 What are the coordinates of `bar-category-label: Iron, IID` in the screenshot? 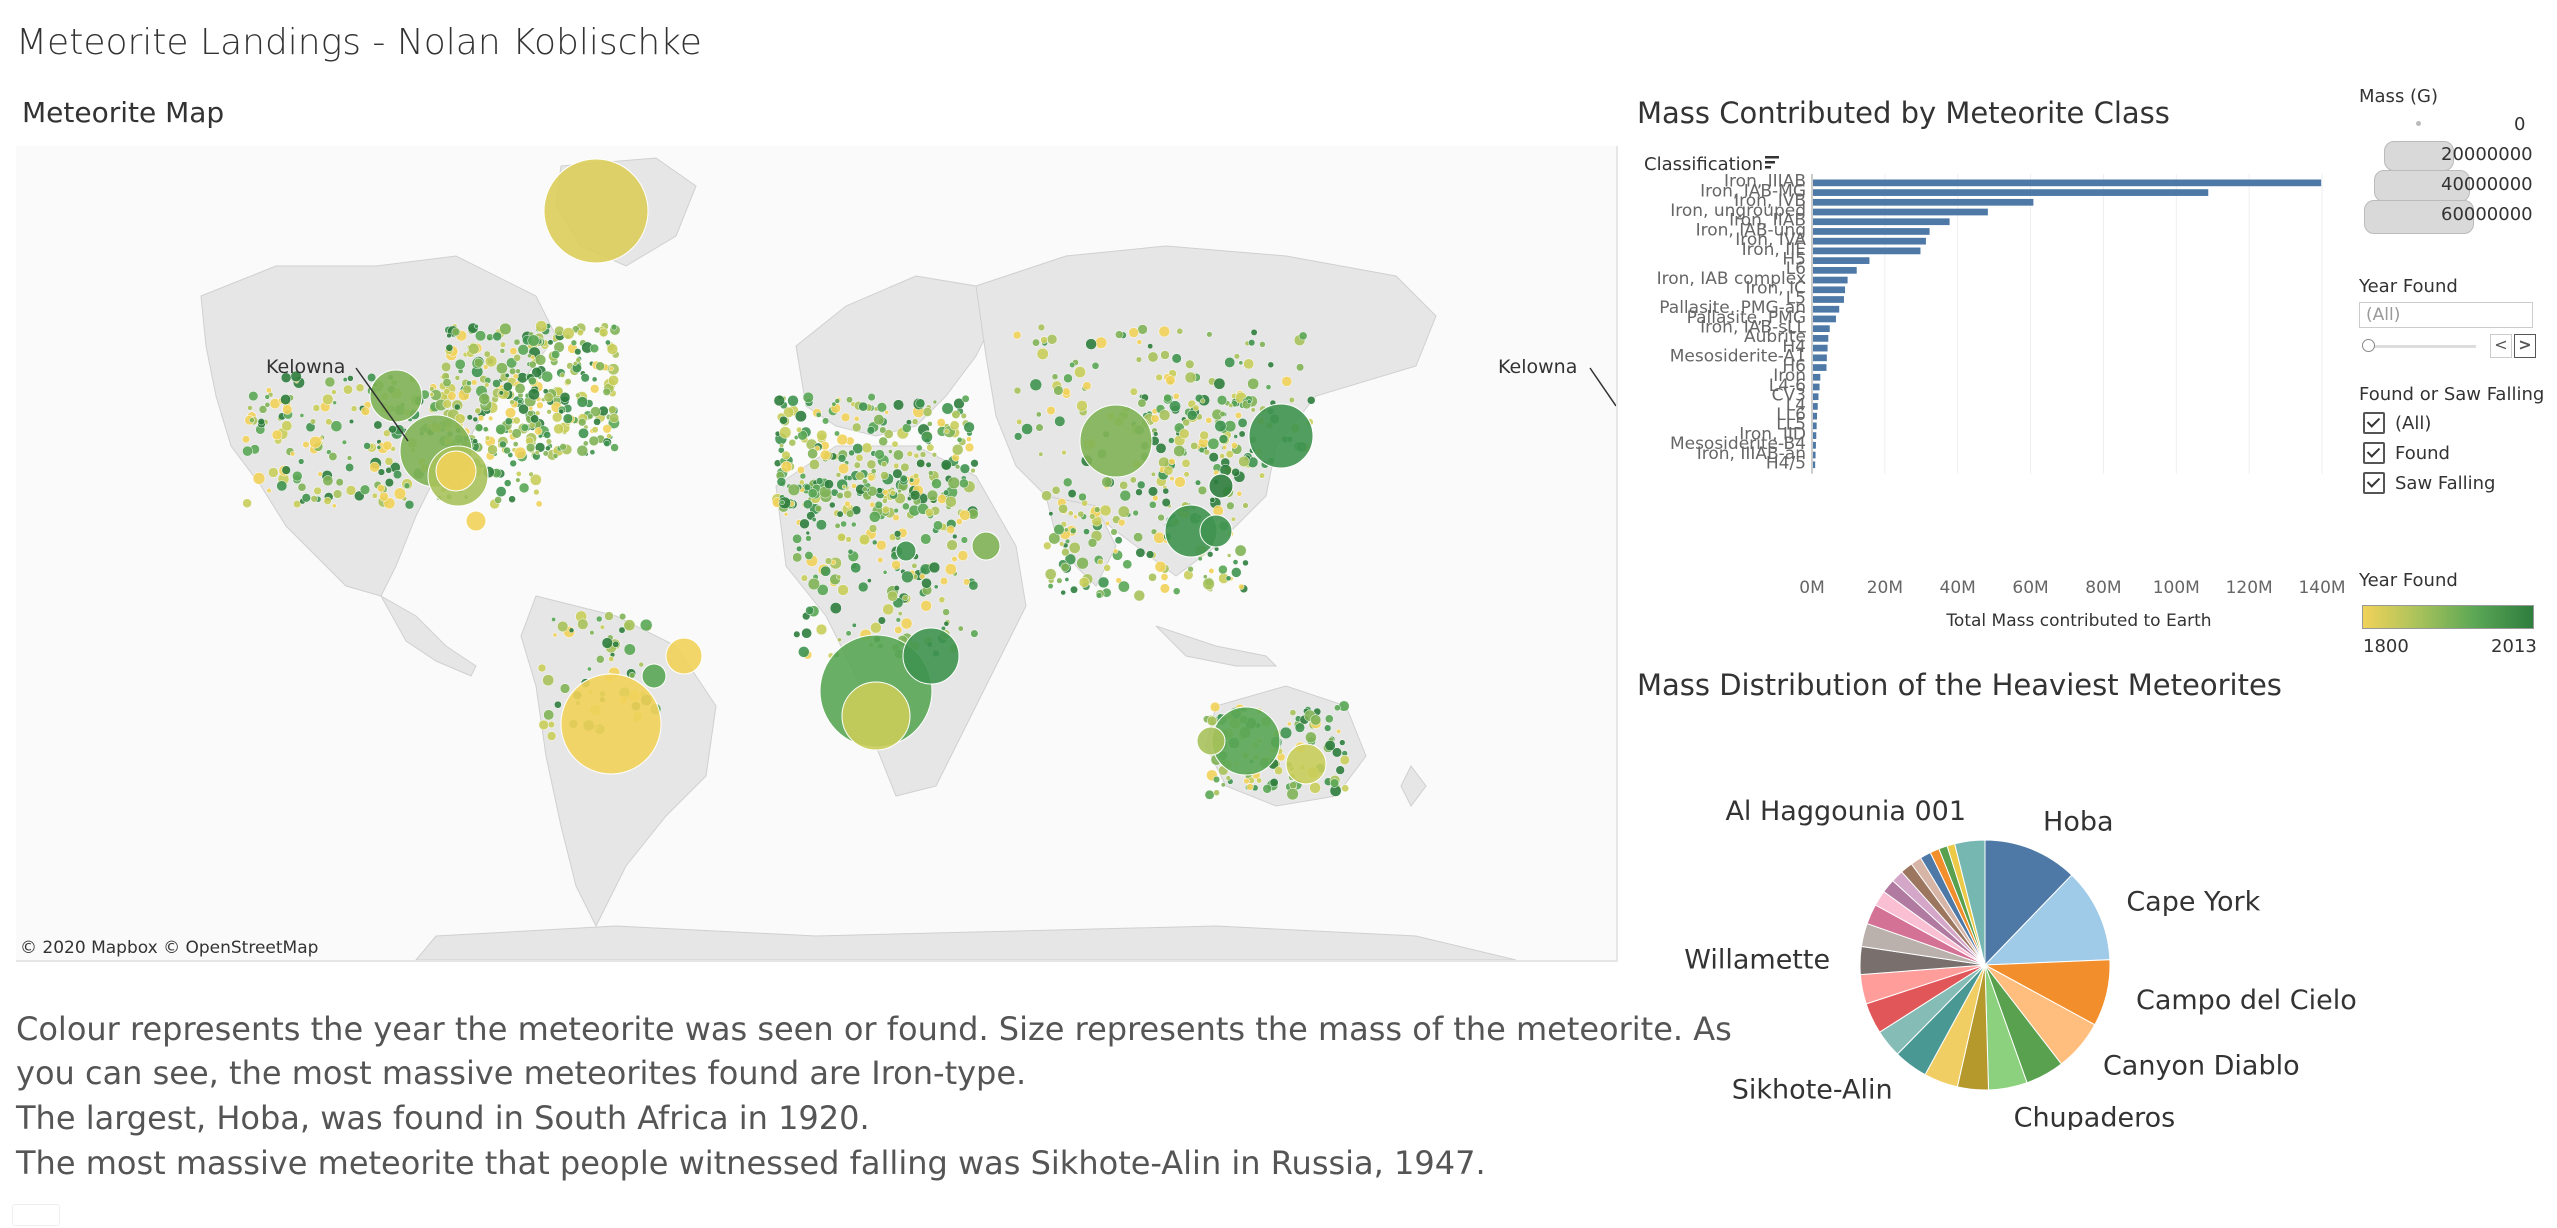 It's located at (1772, 434).